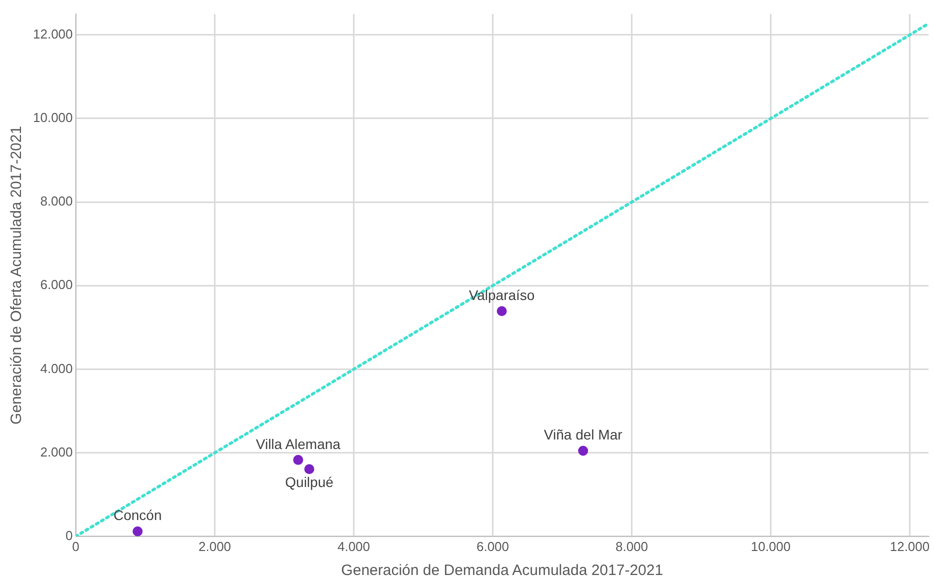 The height and width of the screenshot is (584, 934). I want to click on y-tick-label: 10.000, so click(52, 118).